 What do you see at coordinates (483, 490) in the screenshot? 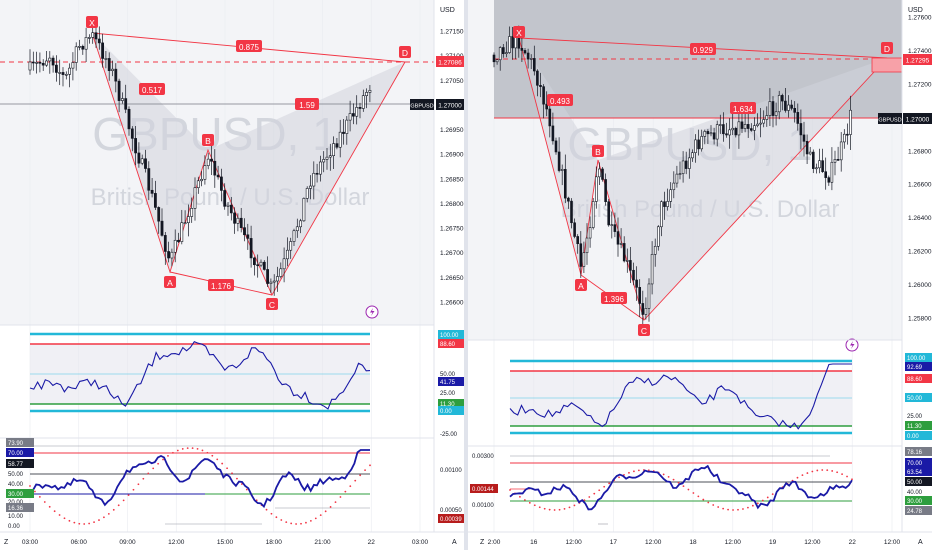
I see `indicator-tick-label: 0.00144` at bounding box center [483, 490].